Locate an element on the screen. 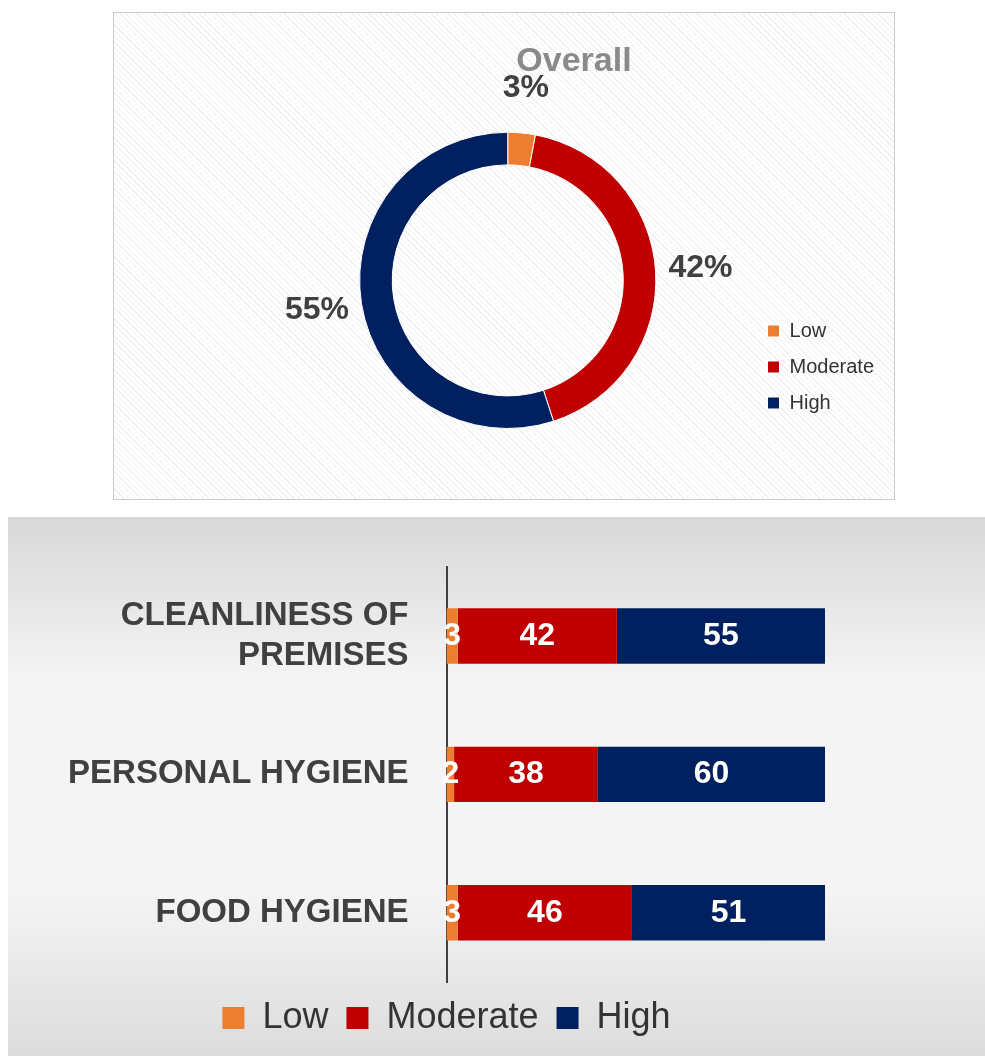 The width and height of the screenshot is (985, 1056). y-tick-label: FOOD HYGIENE is located at coordinates (282, 910).